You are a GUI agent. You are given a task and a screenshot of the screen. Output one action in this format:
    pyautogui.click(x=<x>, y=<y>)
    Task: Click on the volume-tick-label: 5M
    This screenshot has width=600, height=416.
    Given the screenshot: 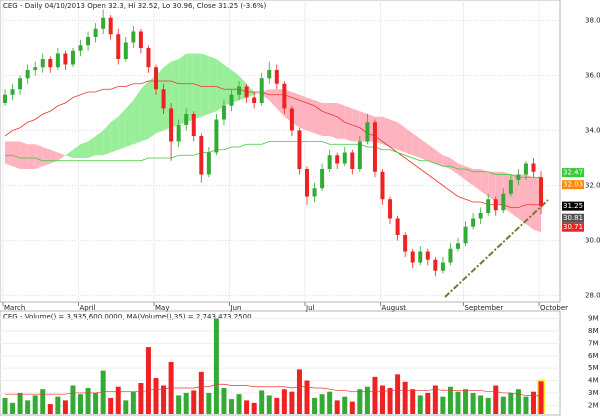 What is the action you would take?
    pyautogui.click(x=593, y=368)
    